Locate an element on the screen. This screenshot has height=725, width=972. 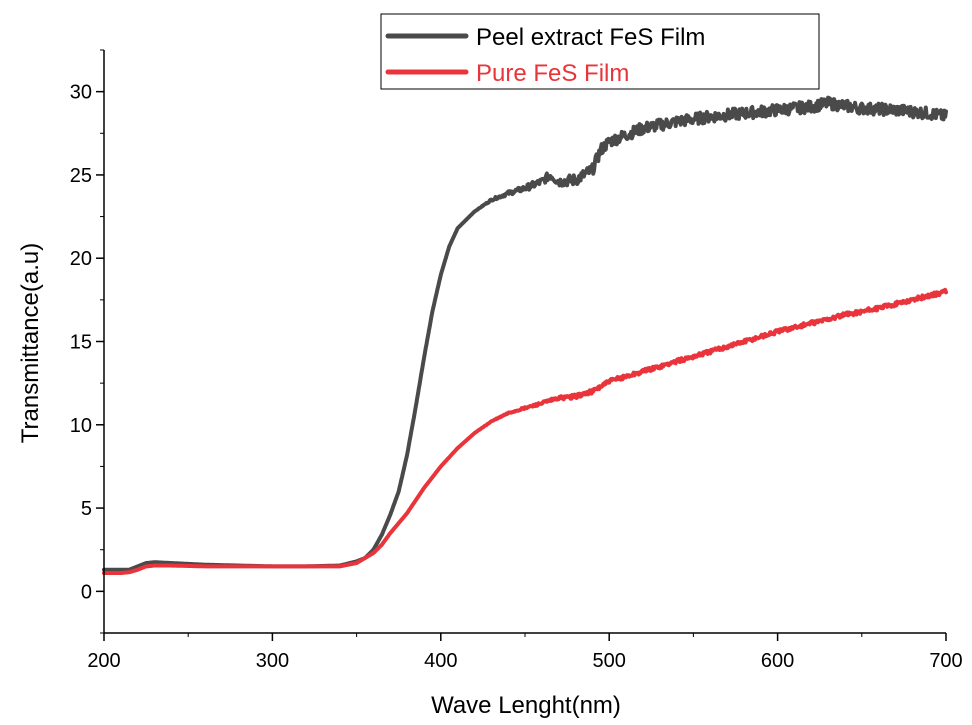
x-tick-label: 300 is located at coordinates (272, 661).